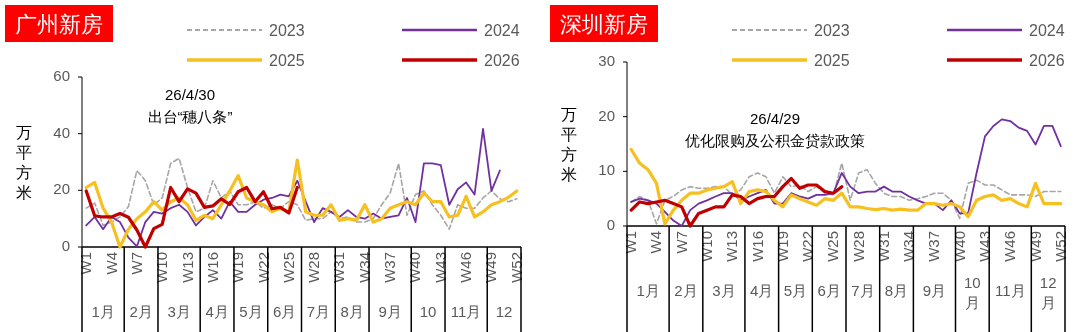 This screenshot has width=1080, height=332. What do you see at coordinates (364, 267) in the screenshot?
I see `x-tick-label: W34` at bounding box center [364, 267].